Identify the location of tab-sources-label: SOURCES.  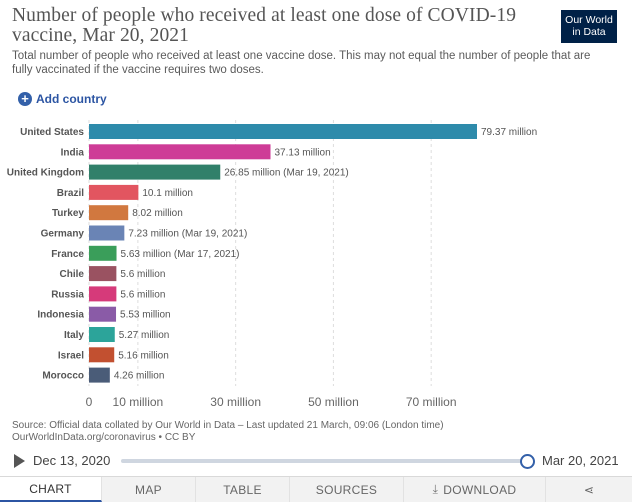
(346, 489).